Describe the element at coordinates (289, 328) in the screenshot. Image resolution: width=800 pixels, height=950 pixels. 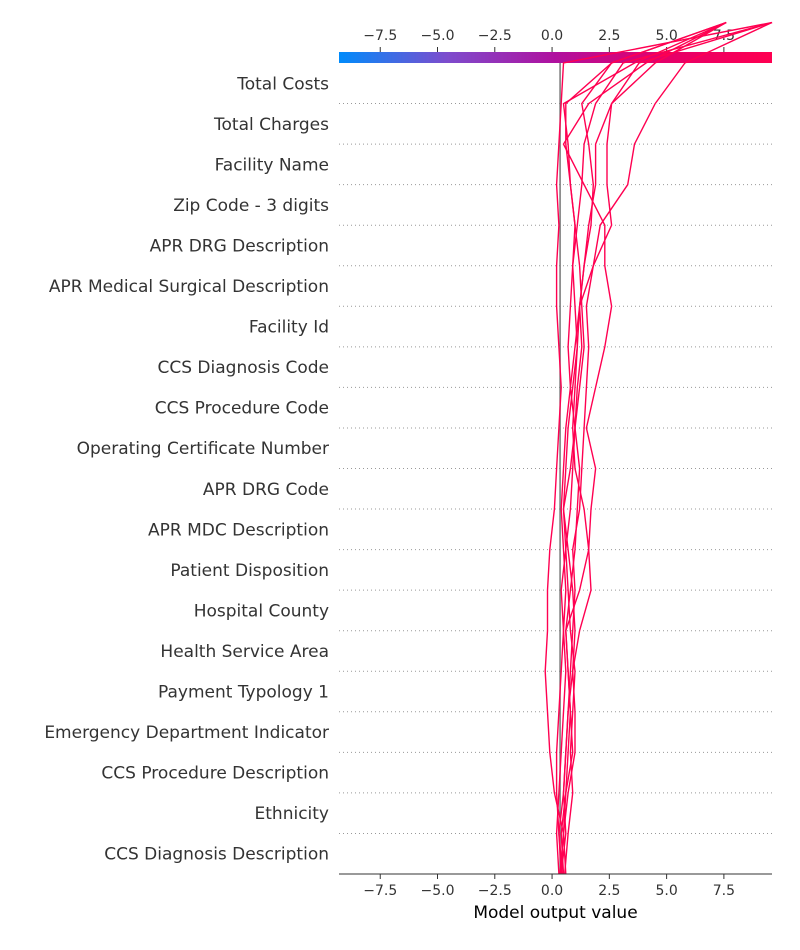
I see `feature-label: Facility Id` at that location.